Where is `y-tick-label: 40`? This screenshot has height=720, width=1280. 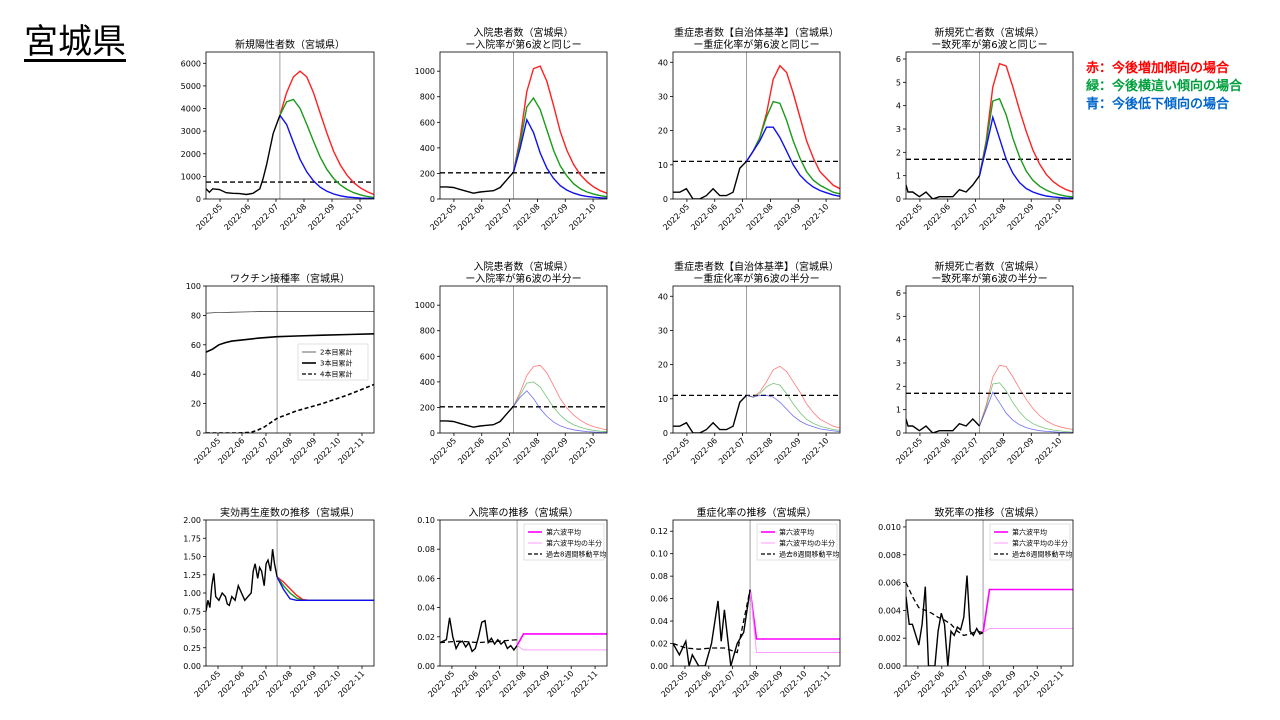
y-tick-label: 40 is located at coordinates (196, 374).